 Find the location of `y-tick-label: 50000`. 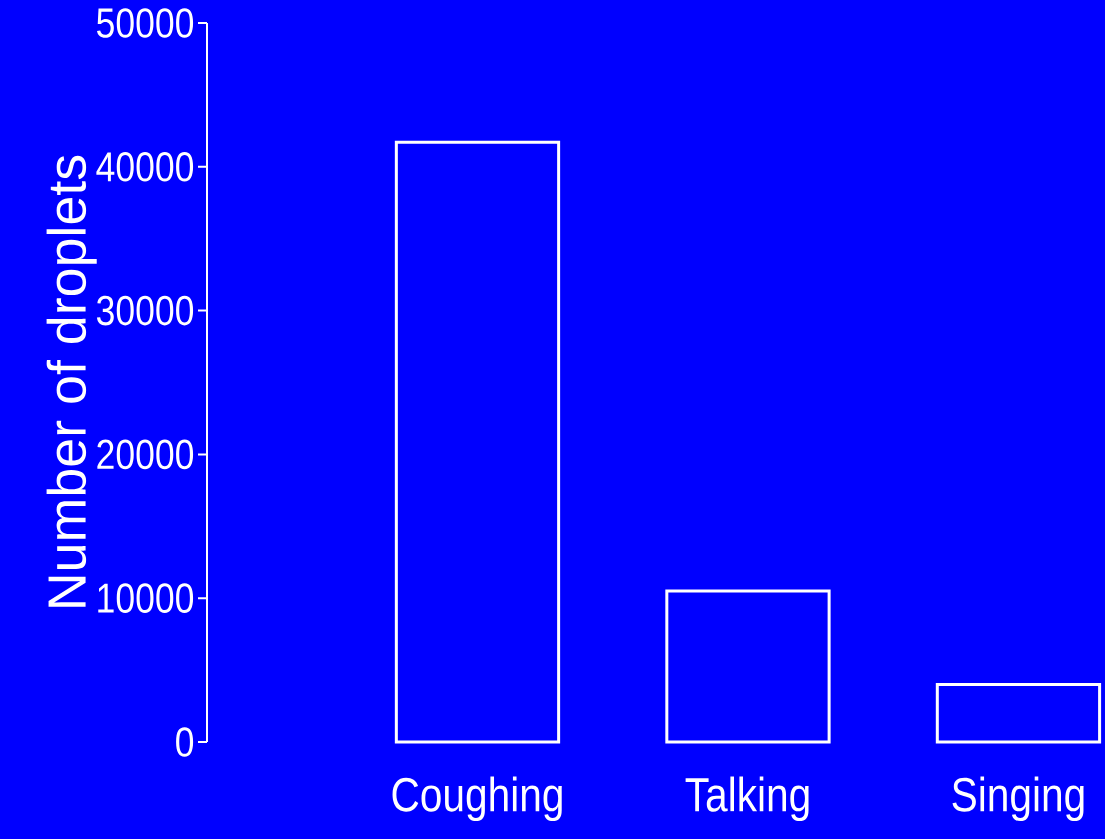

y-tick-label: 50000 is located at coordinates (145, 23).